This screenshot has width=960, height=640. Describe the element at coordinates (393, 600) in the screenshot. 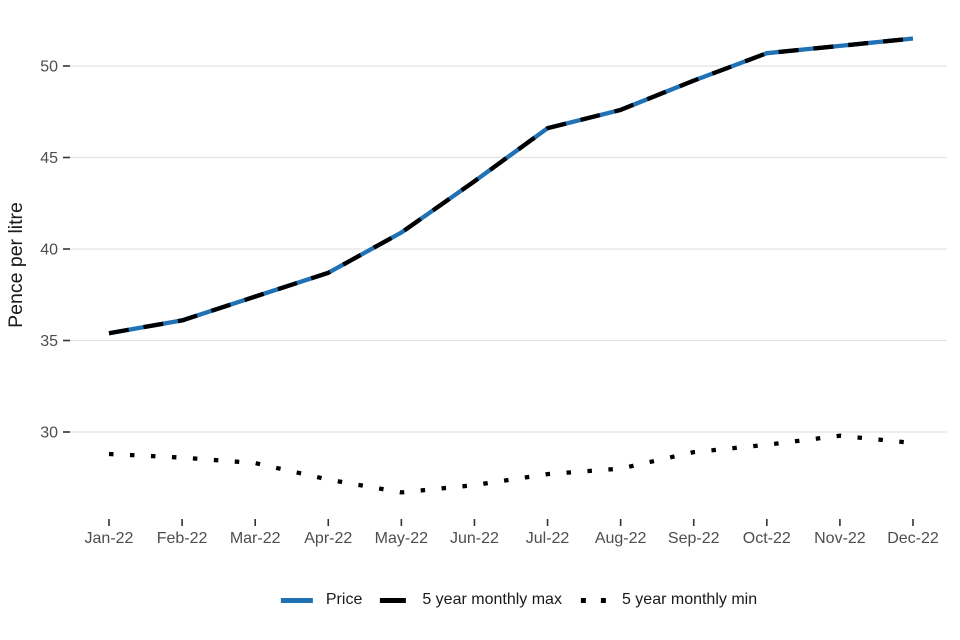

I see `max-dashed-line-swatch` at that location.